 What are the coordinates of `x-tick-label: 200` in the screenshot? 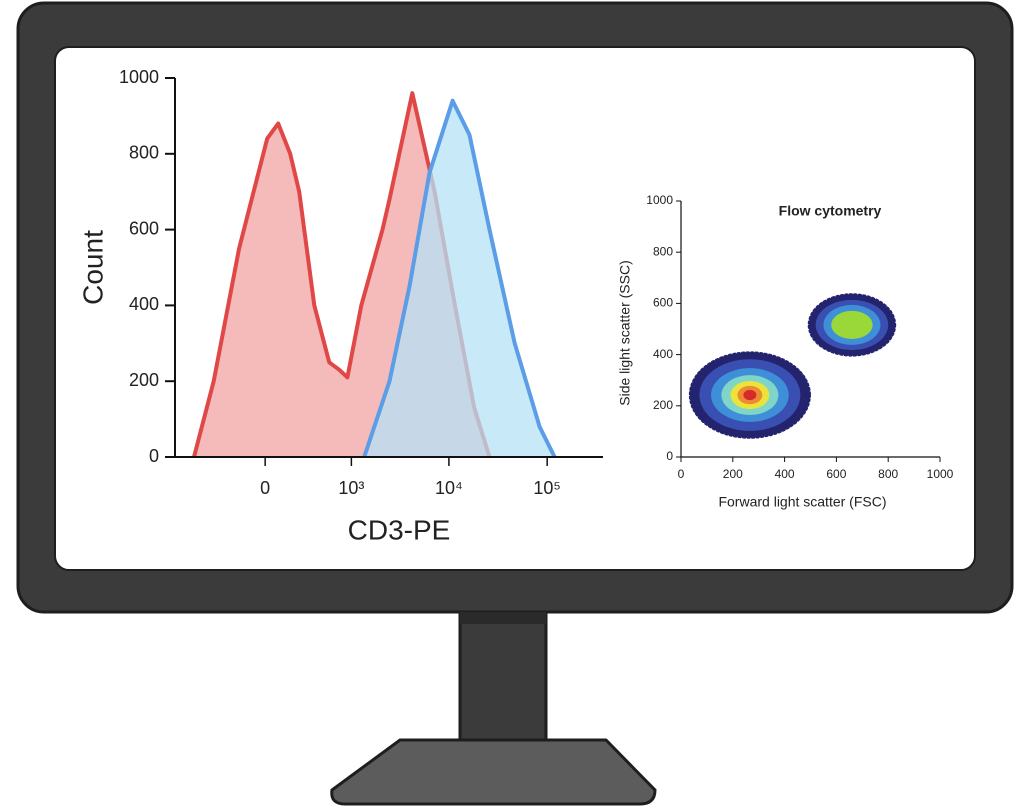 It's located at (733, 474).